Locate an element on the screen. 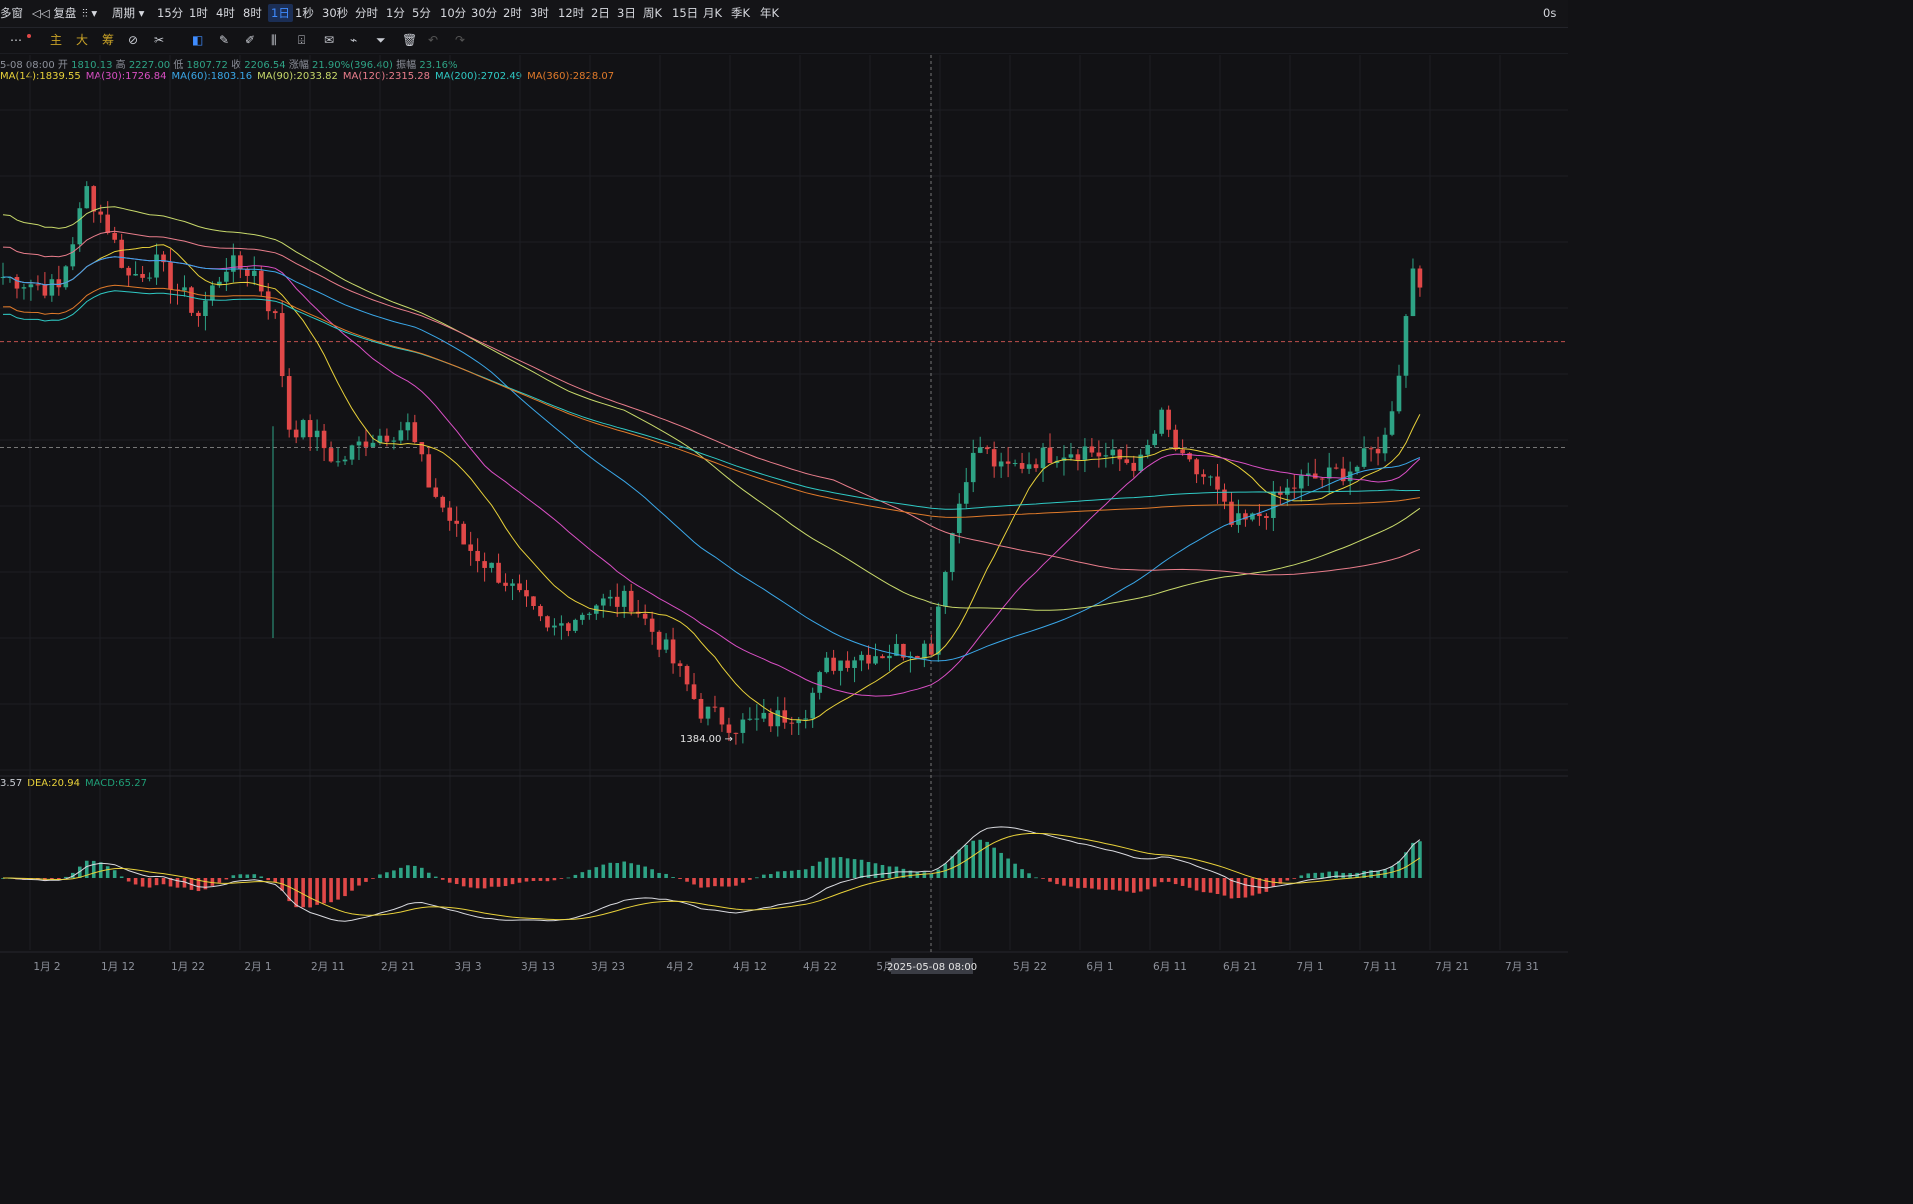 The height and width of the screenshot is (1204, 1913). period-item-3: 周期 ▾ is located at coordinates (128, 13).